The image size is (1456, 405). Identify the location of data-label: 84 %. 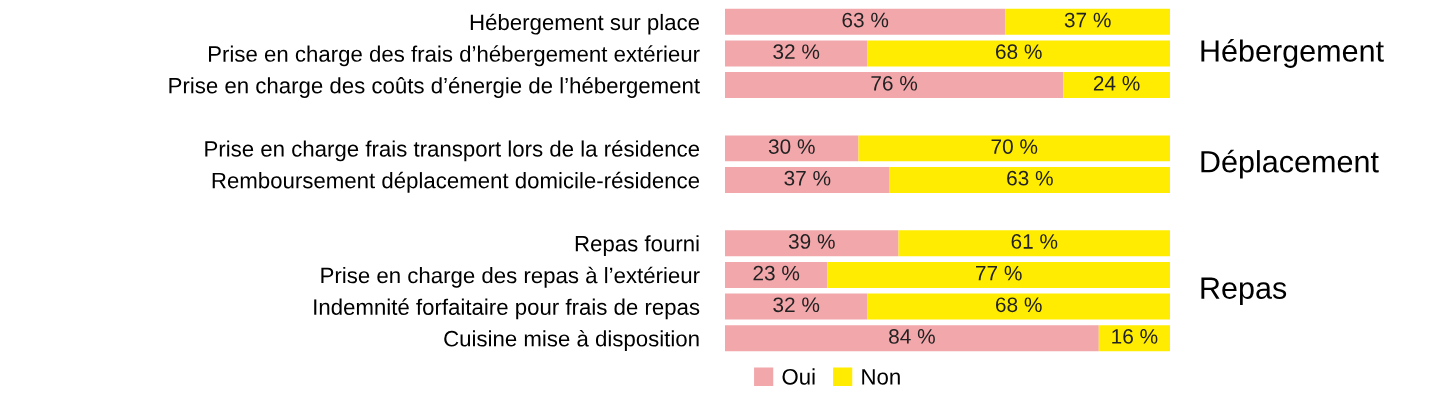
(912, 336).